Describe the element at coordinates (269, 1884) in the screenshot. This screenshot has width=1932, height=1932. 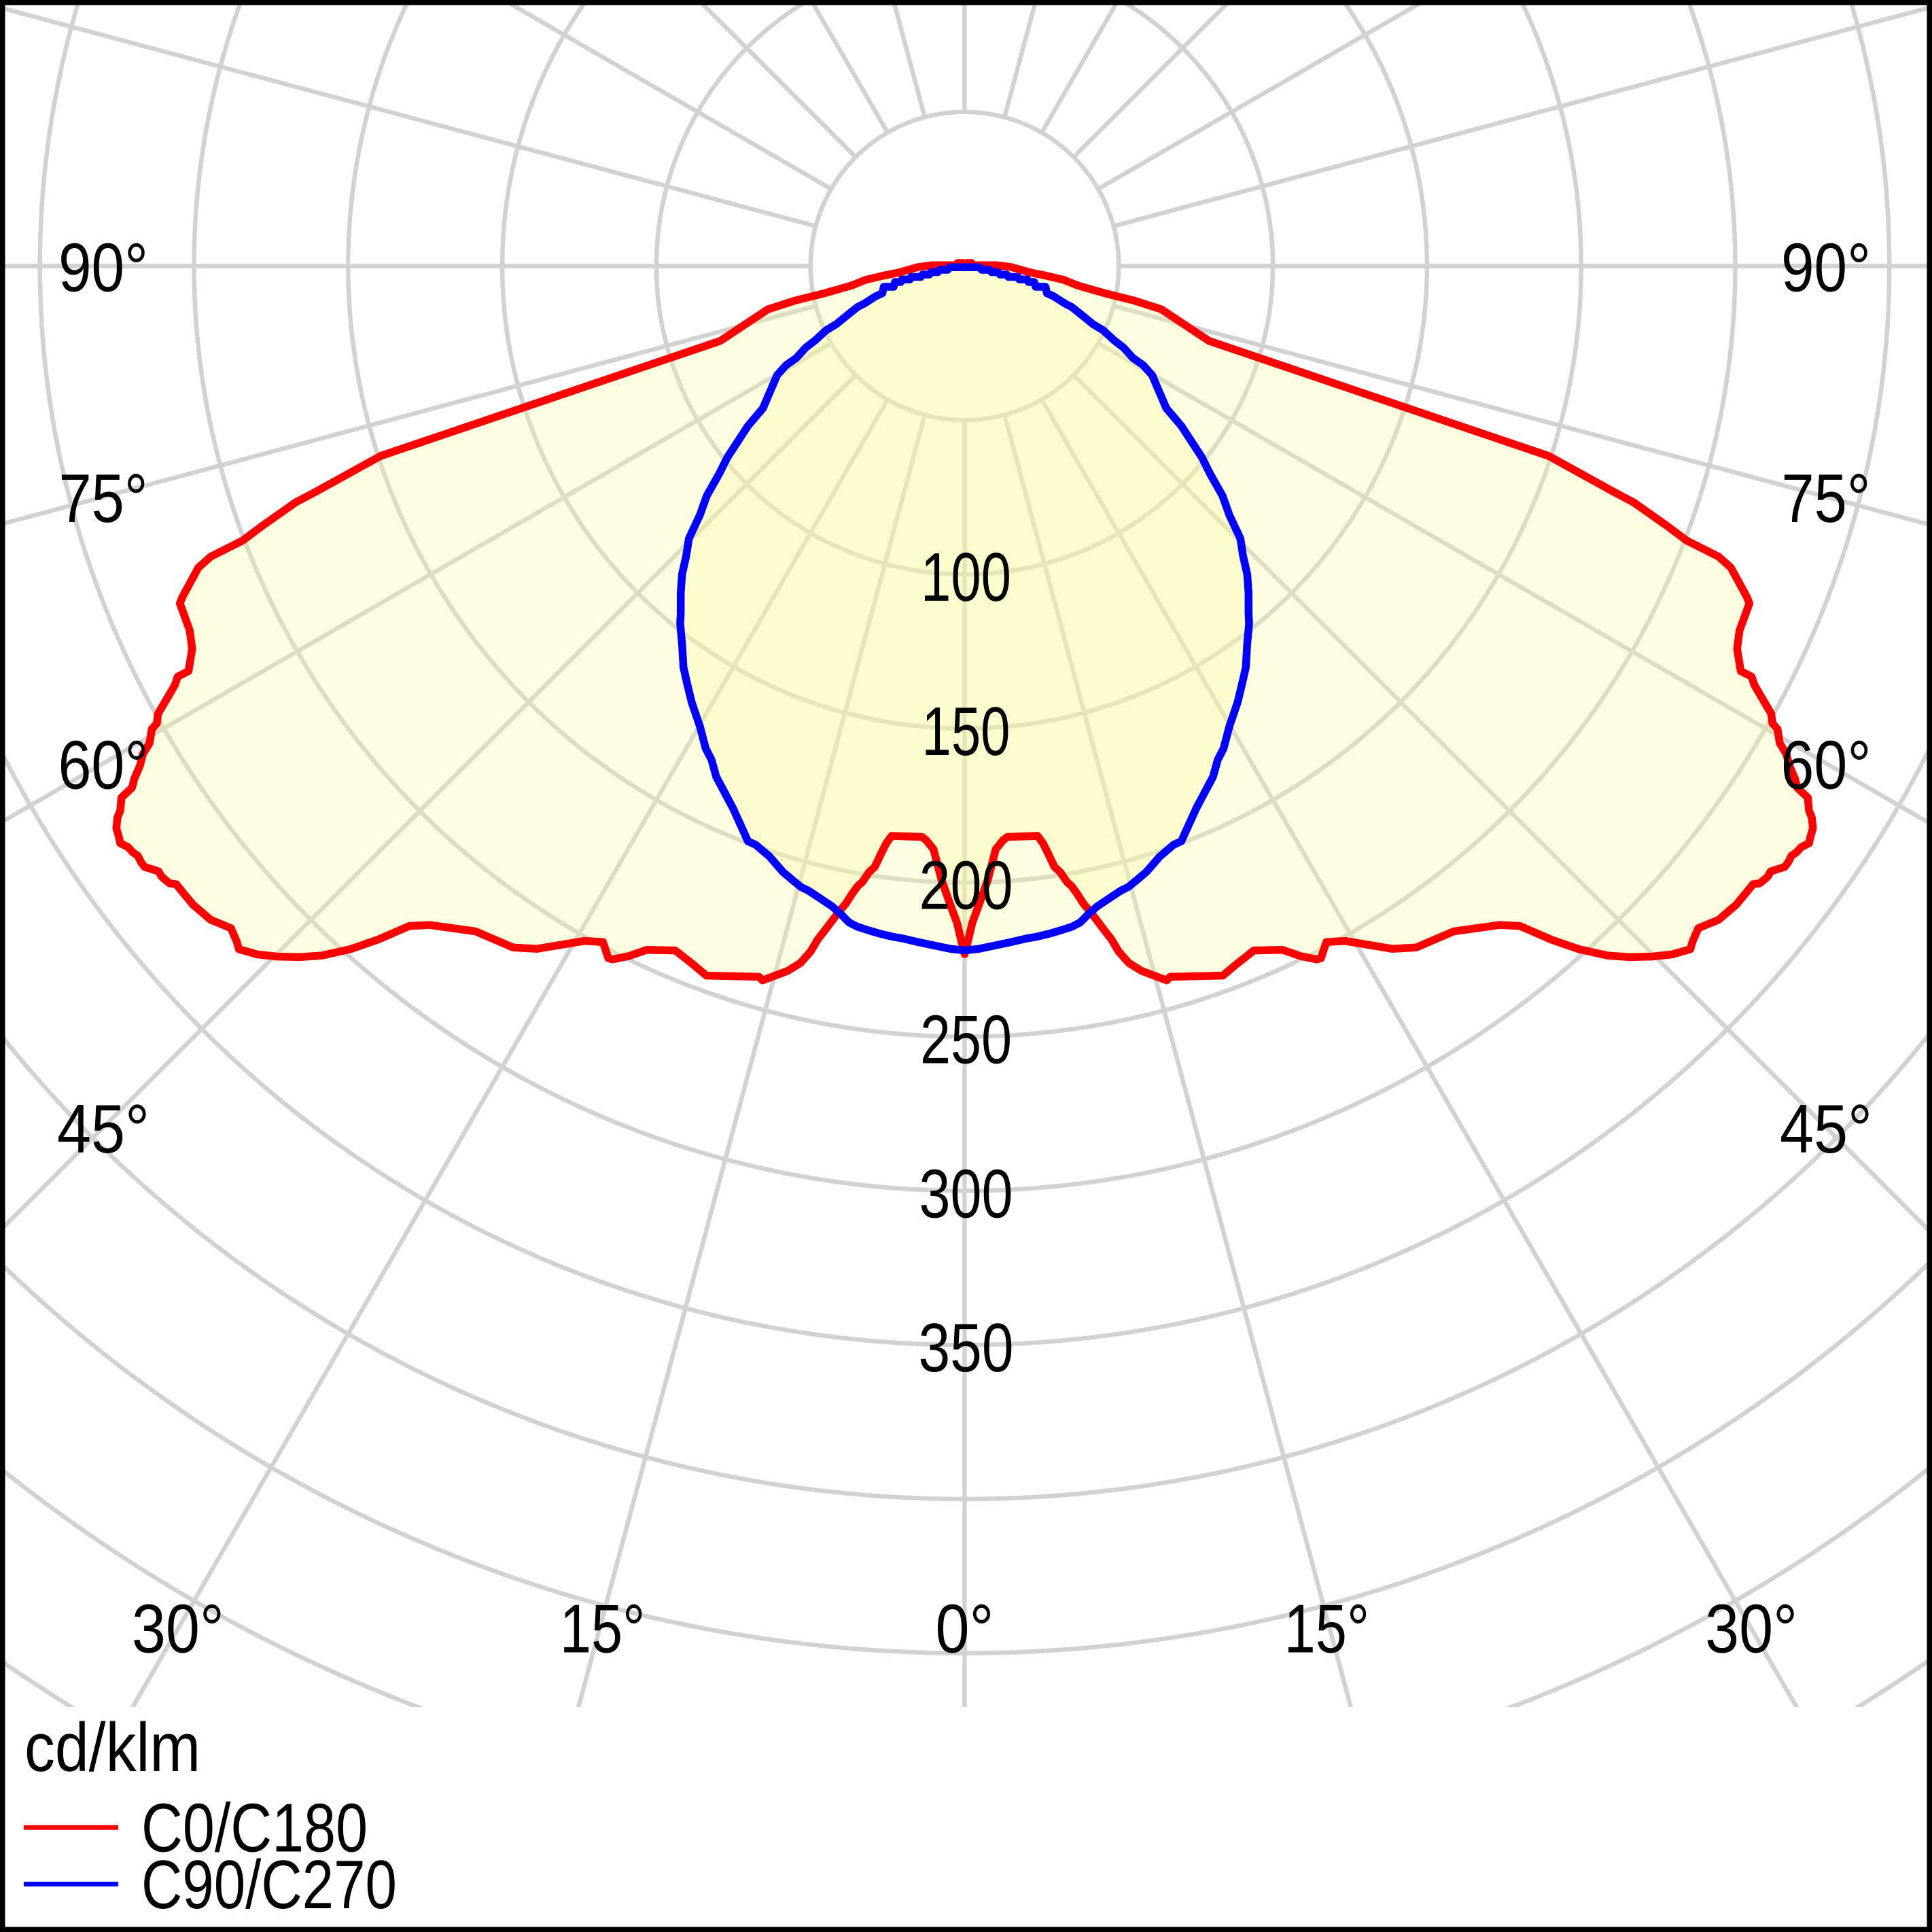
I see `svg-text: C90/C270` at that location.